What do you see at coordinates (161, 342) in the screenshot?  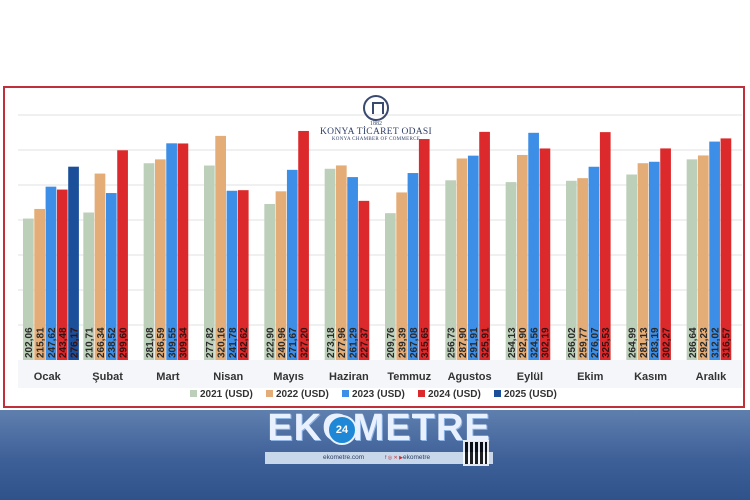 I see `data-label: 286,59` at bounding box center [161, 342].